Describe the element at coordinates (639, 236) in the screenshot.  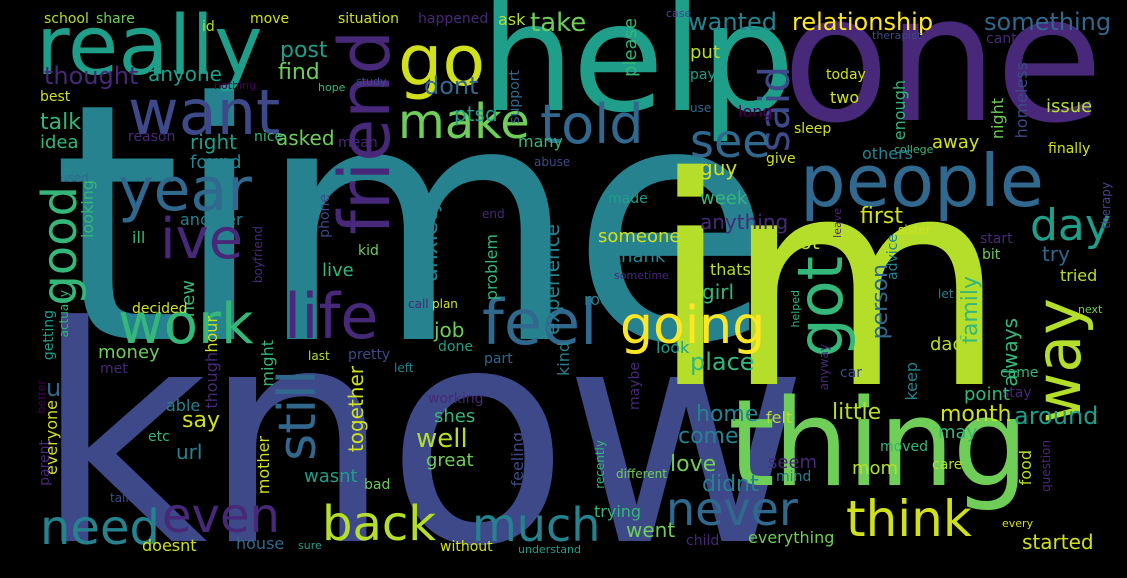
I see `word-someone: someone` at that location.